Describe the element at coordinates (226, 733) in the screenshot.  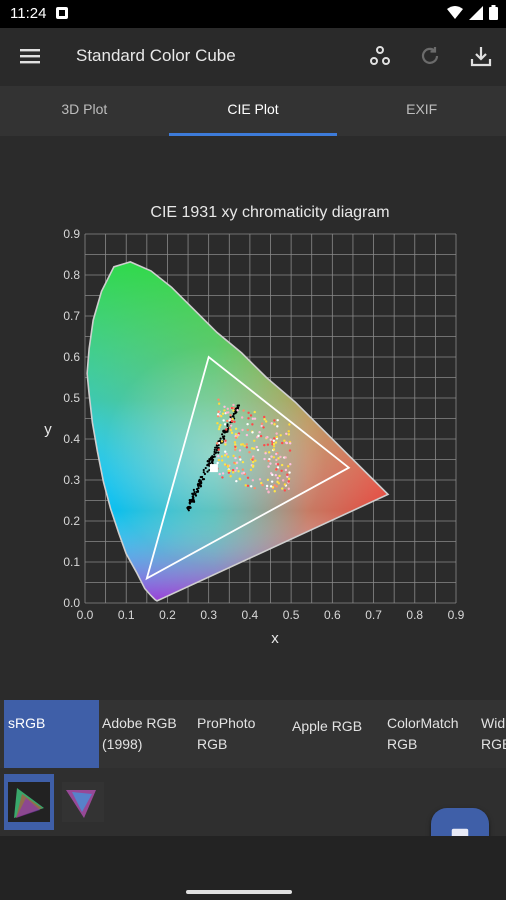
I see `gamut-option-prophoto-rgb: ProPhoto RGB` at that location.